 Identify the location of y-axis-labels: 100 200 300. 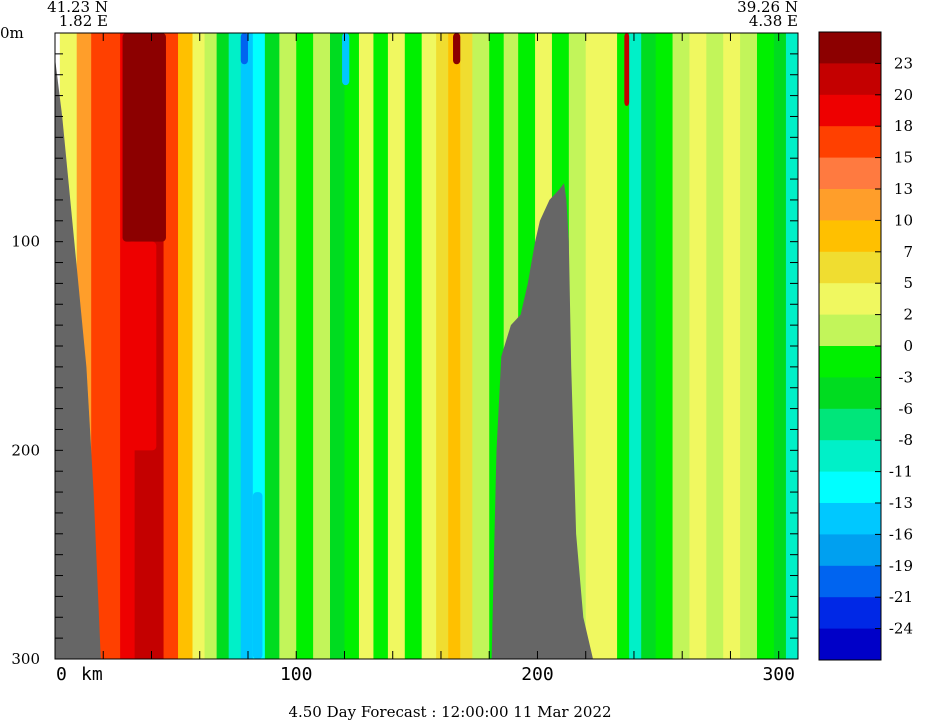
(25, 450).